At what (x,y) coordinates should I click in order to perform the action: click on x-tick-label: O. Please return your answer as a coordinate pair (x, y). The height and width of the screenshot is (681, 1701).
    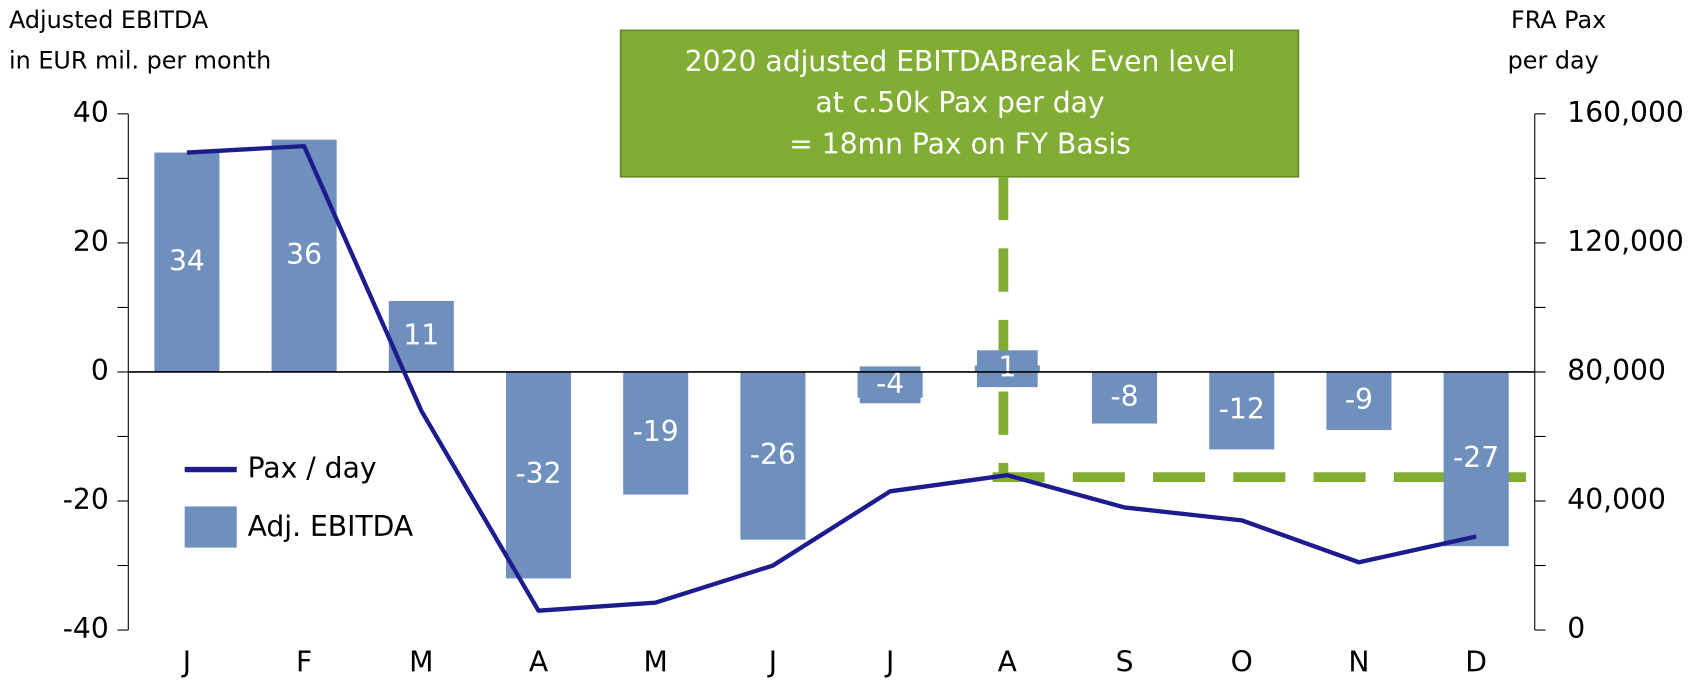
    Looking at the image, I should click on (1242, 662).